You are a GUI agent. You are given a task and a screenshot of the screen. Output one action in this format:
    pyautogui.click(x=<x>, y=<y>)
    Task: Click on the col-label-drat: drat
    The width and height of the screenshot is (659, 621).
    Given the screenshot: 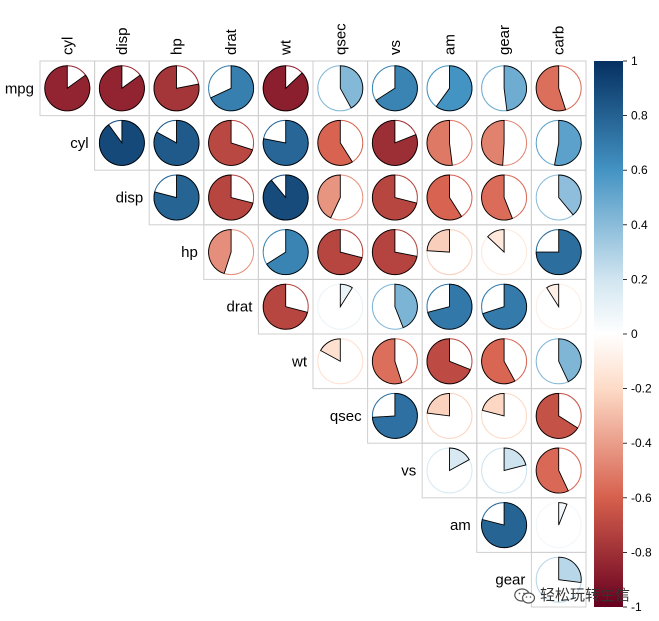 What is the action you would take?
    pyautogui.click(x=231, y=41)
    